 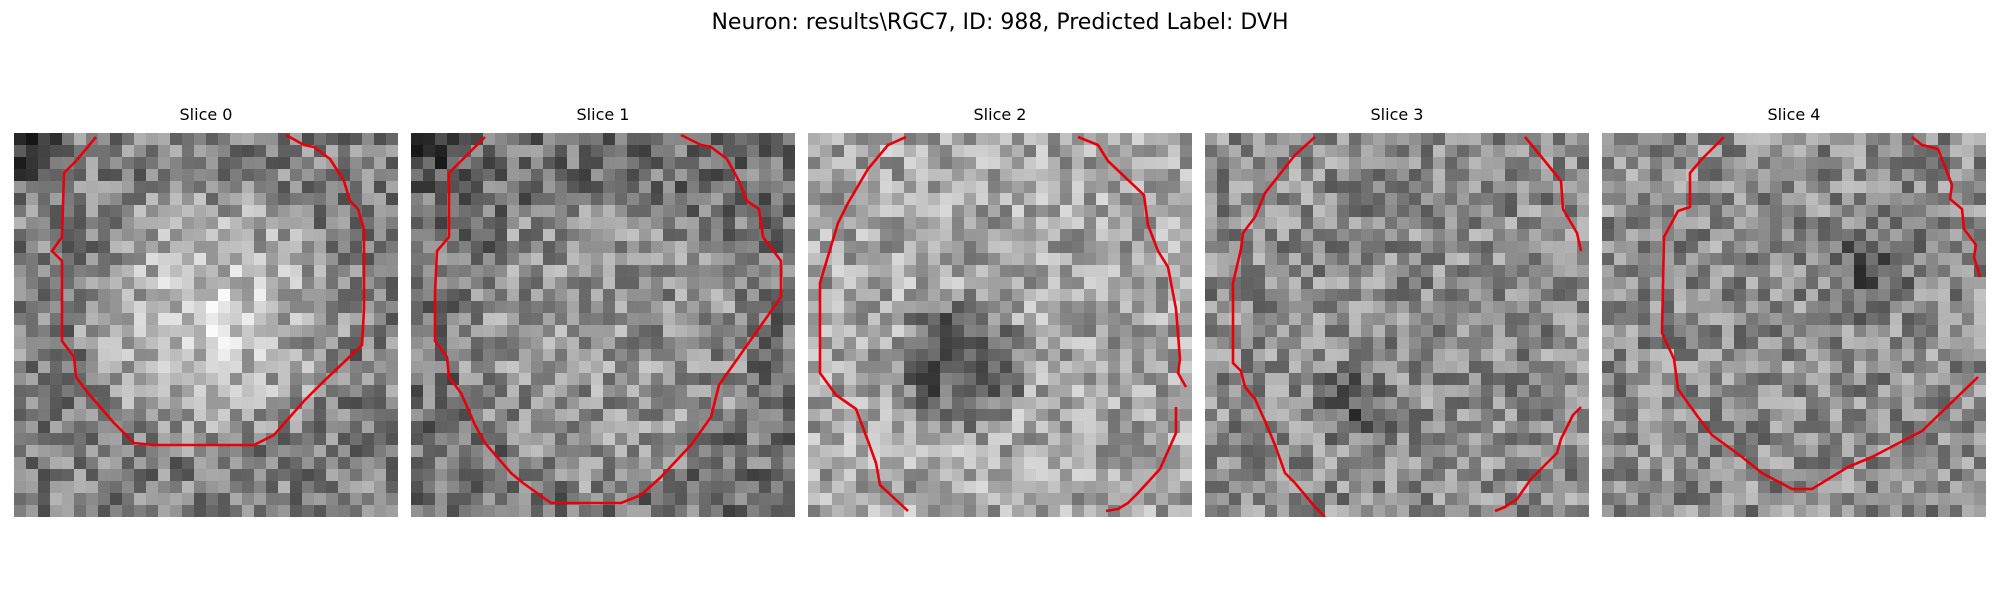 I want to click on slice-title-4: Slice 4, so click(x=1794, y=114).